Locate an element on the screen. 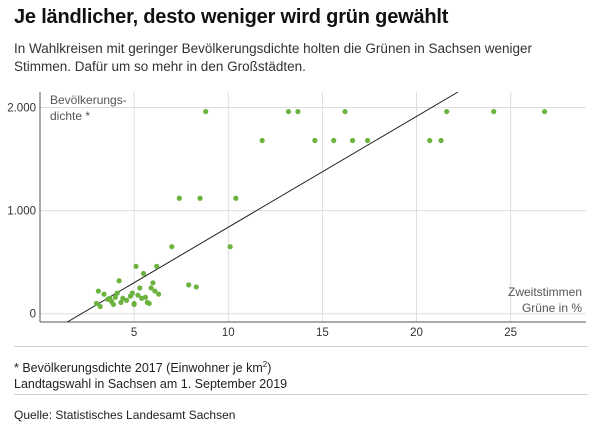 Image resolution: width=600 pixels, height=434 pixels. x-tick-label: 15 is located at coordinates (322, 333).